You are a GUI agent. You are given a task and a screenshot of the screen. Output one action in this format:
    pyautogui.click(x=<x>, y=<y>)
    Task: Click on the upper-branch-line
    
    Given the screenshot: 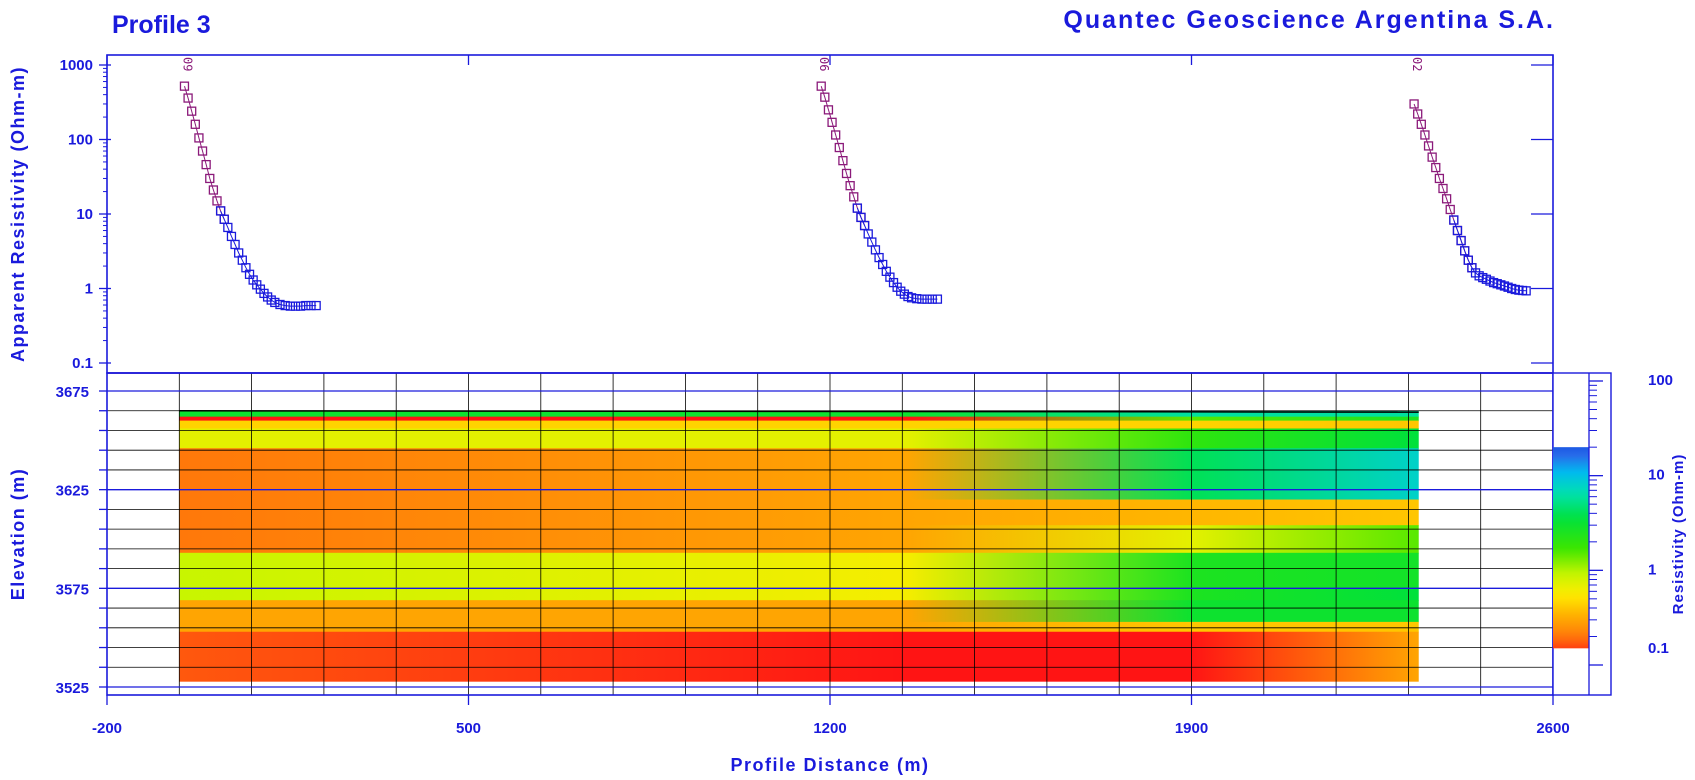 What is the action you would take?
    pyautogui.click(x=204, y=153)
    